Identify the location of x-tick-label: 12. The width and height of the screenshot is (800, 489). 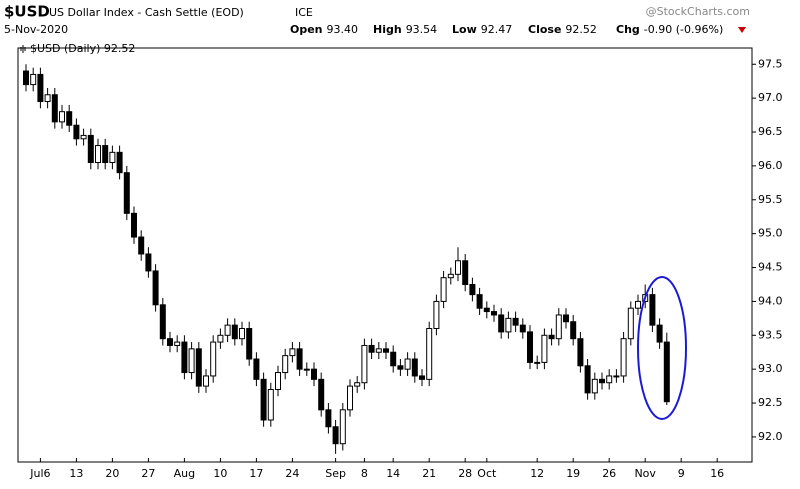
(537, 473).